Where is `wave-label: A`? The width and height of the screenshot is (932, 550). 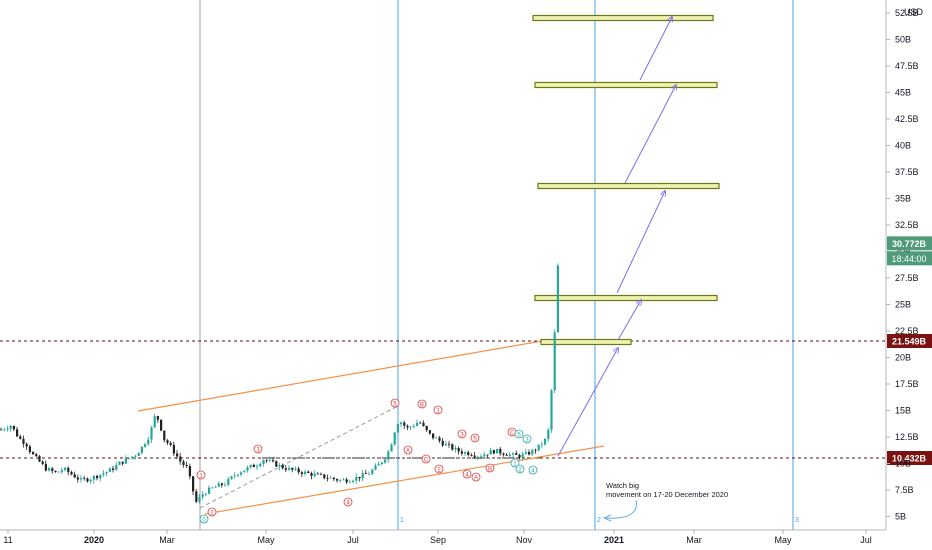 wave-label: A is located at coordinates (408, 451).